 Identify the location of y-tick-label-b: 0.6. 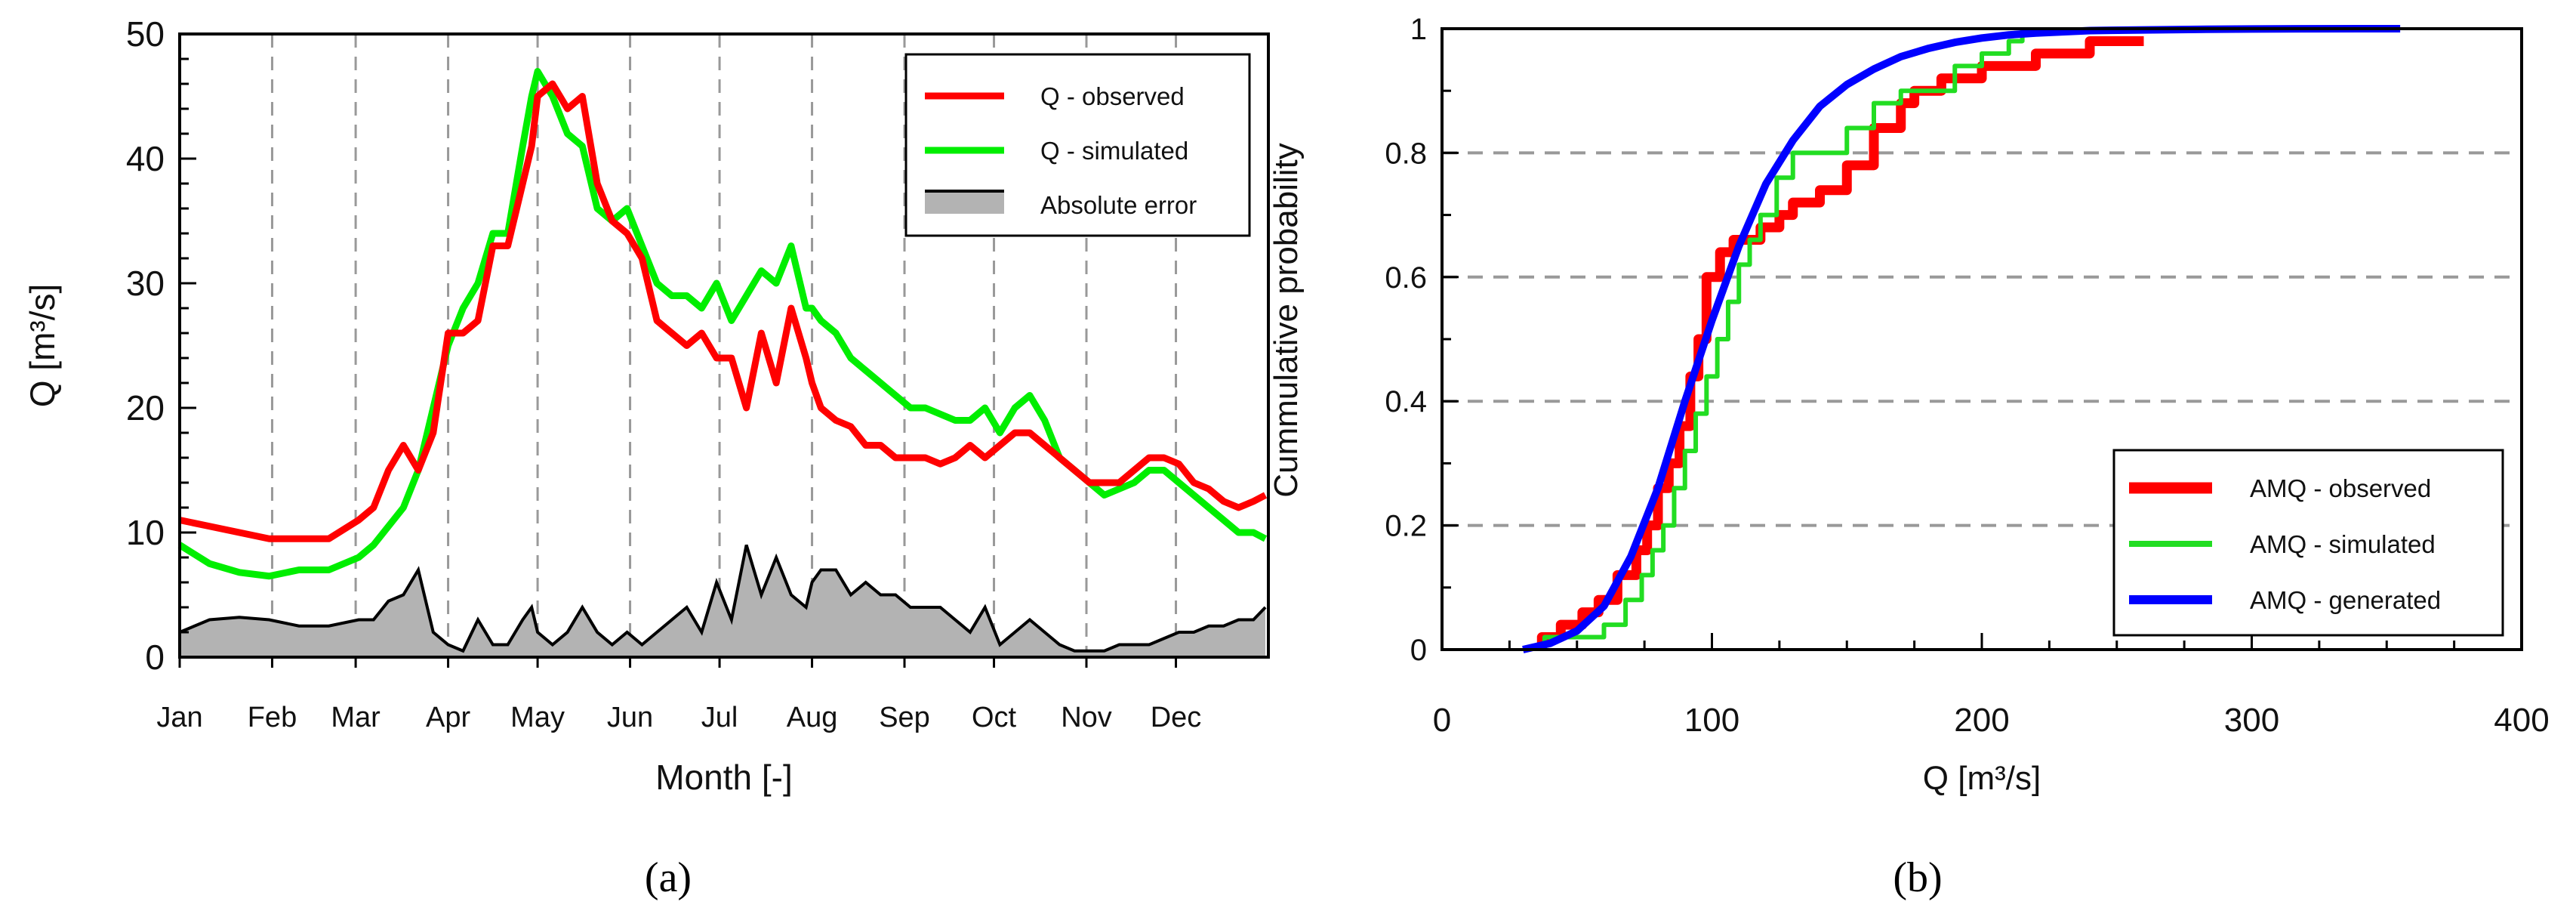
(1406, 278).